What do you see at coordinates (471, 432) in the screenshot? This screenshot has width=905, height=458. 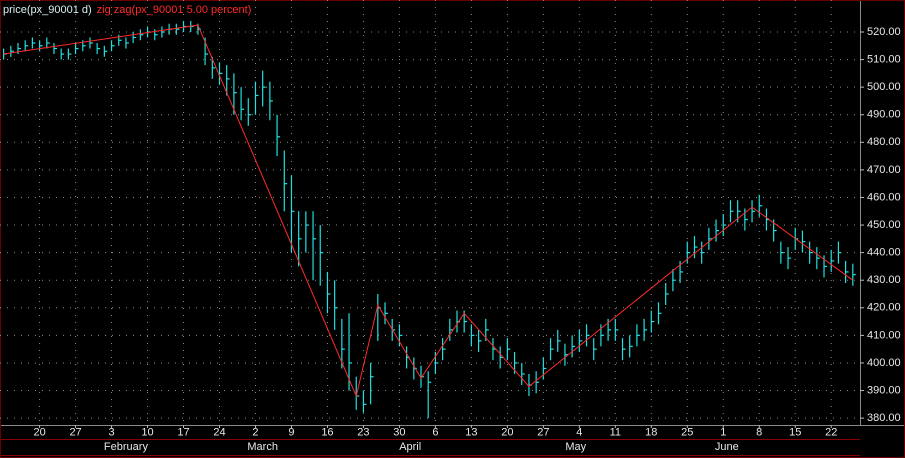 I see `x-tick-label: 13` at bounding box center [471, 432].